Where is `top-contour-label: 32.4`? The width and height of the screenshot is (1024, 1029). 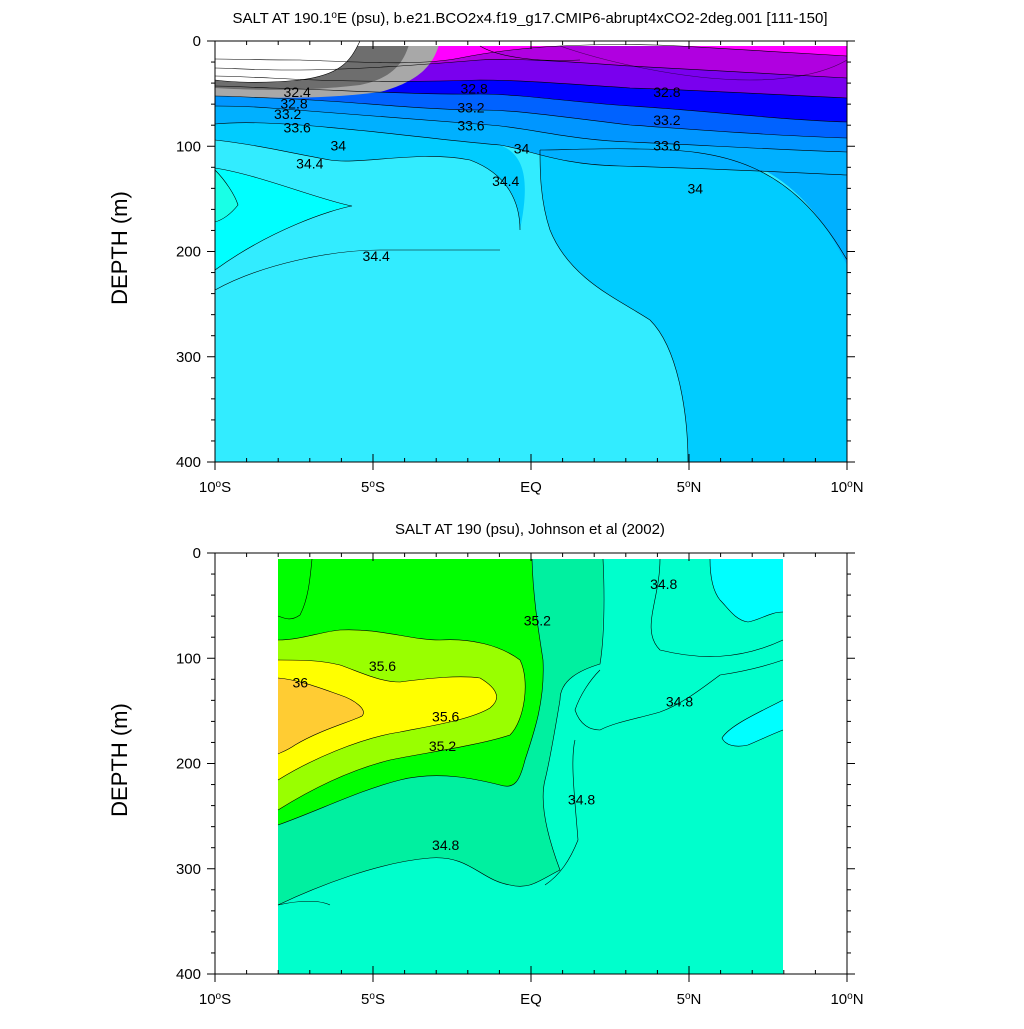
top-contour-label: 32.4 is located at coordinates (297, 92).